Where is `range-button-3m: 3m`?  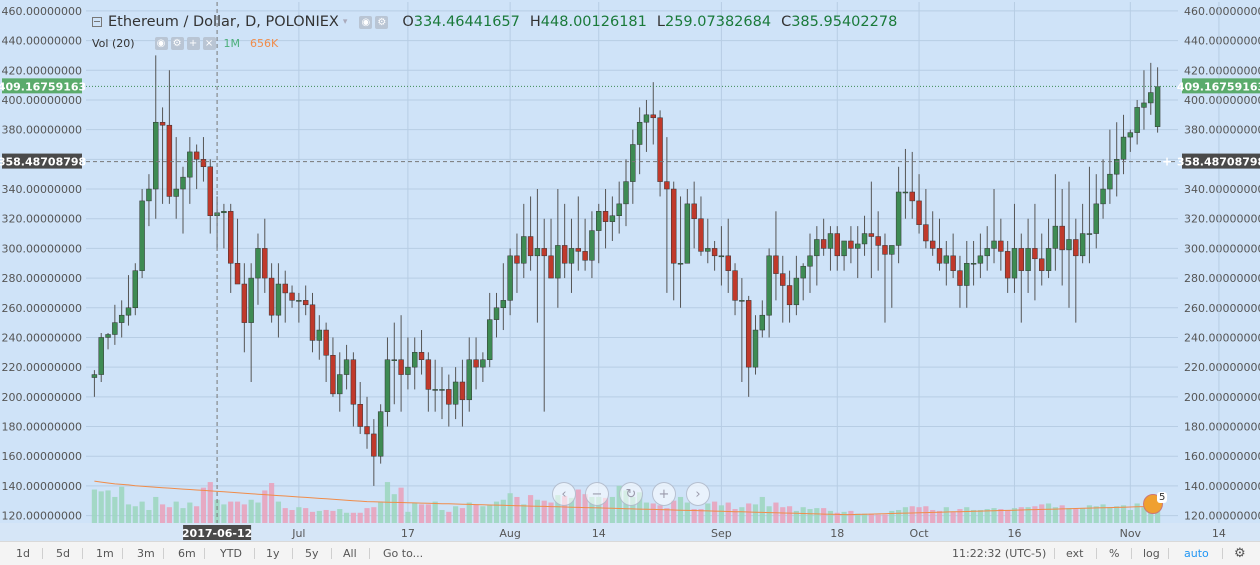
range-button-3m: 3m is located at coordinates (146, 553).